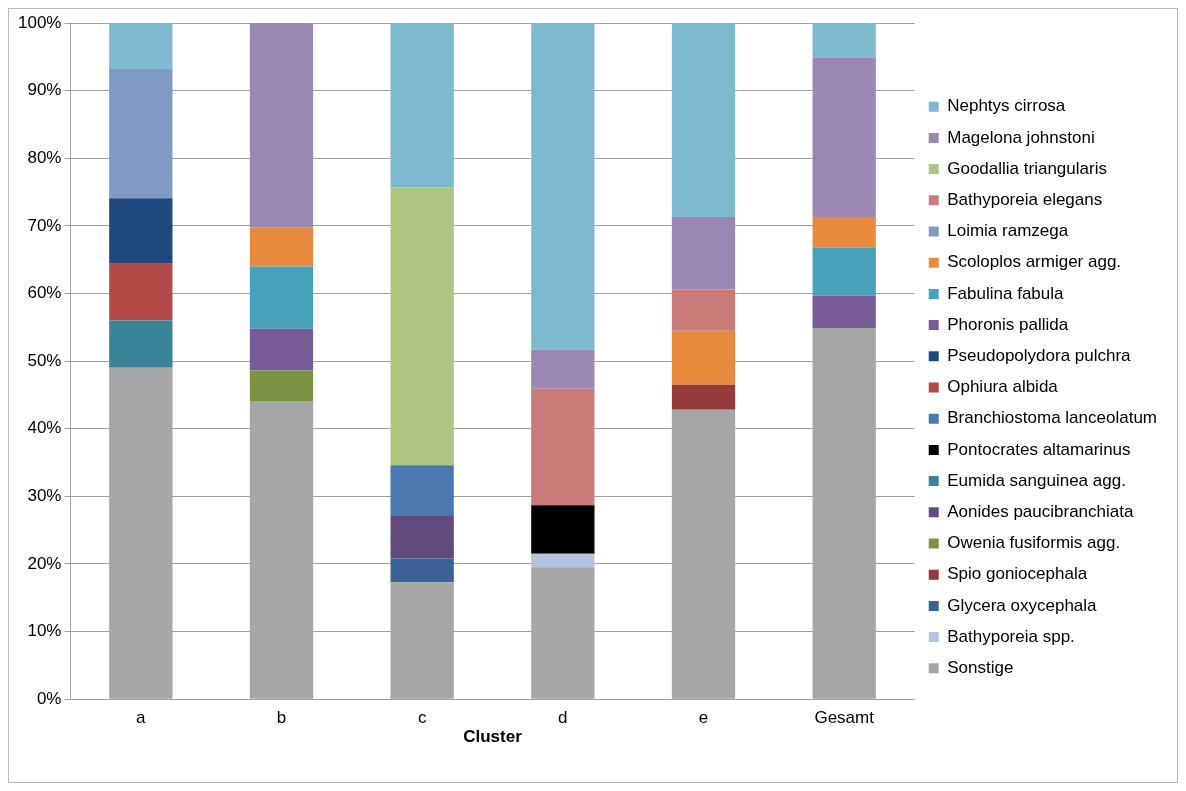  I want to click on legend-label: Eumida sanguinea agg., so click(1036, 480).